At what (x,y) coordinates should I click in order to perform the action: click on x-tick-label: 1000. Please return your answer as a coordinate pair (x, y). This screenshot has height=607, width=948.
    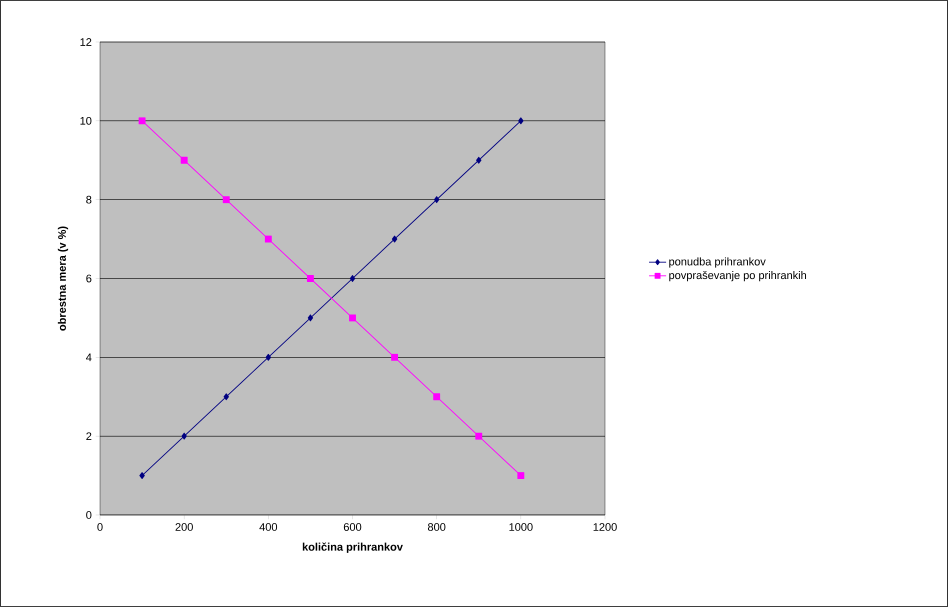
    Looking at the image, I should click on (521, 527).